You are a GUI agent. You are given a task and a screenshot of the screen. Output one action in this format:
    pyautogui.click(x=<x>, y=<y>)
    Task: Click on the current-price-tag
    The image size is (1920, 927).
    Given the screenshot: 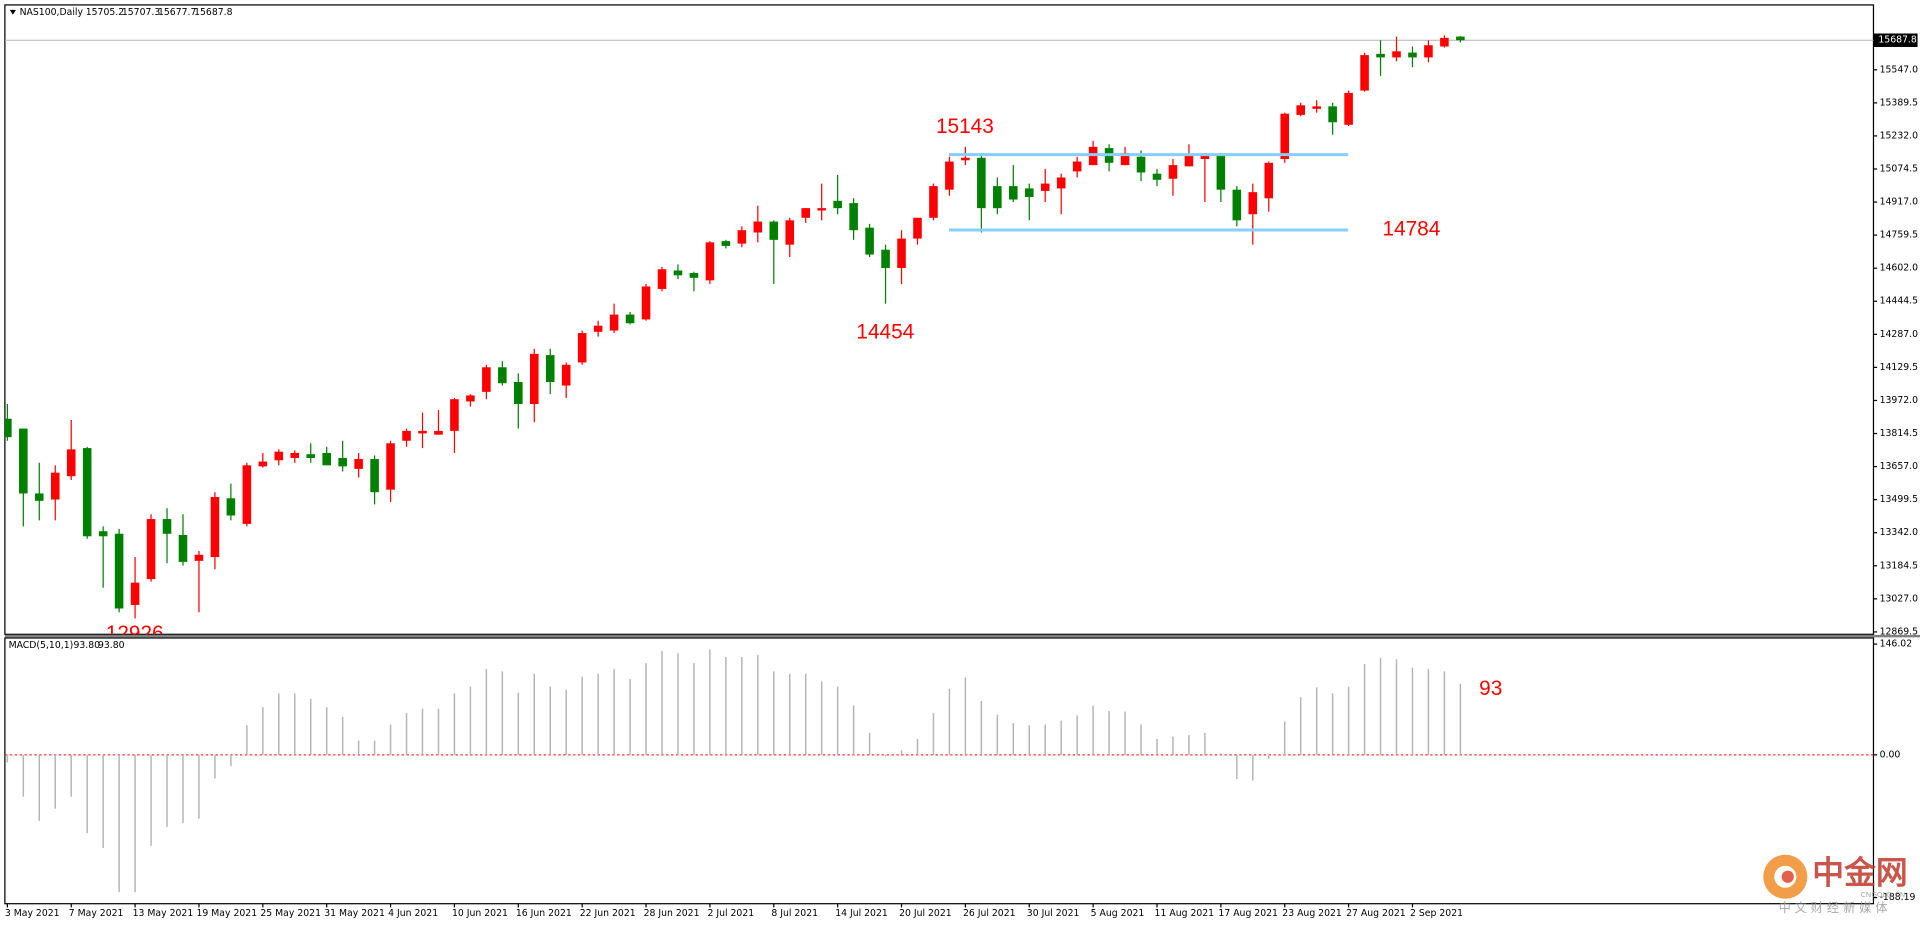 What is the action you would take?
    pyautogui.click(x=1895, y=40)
    